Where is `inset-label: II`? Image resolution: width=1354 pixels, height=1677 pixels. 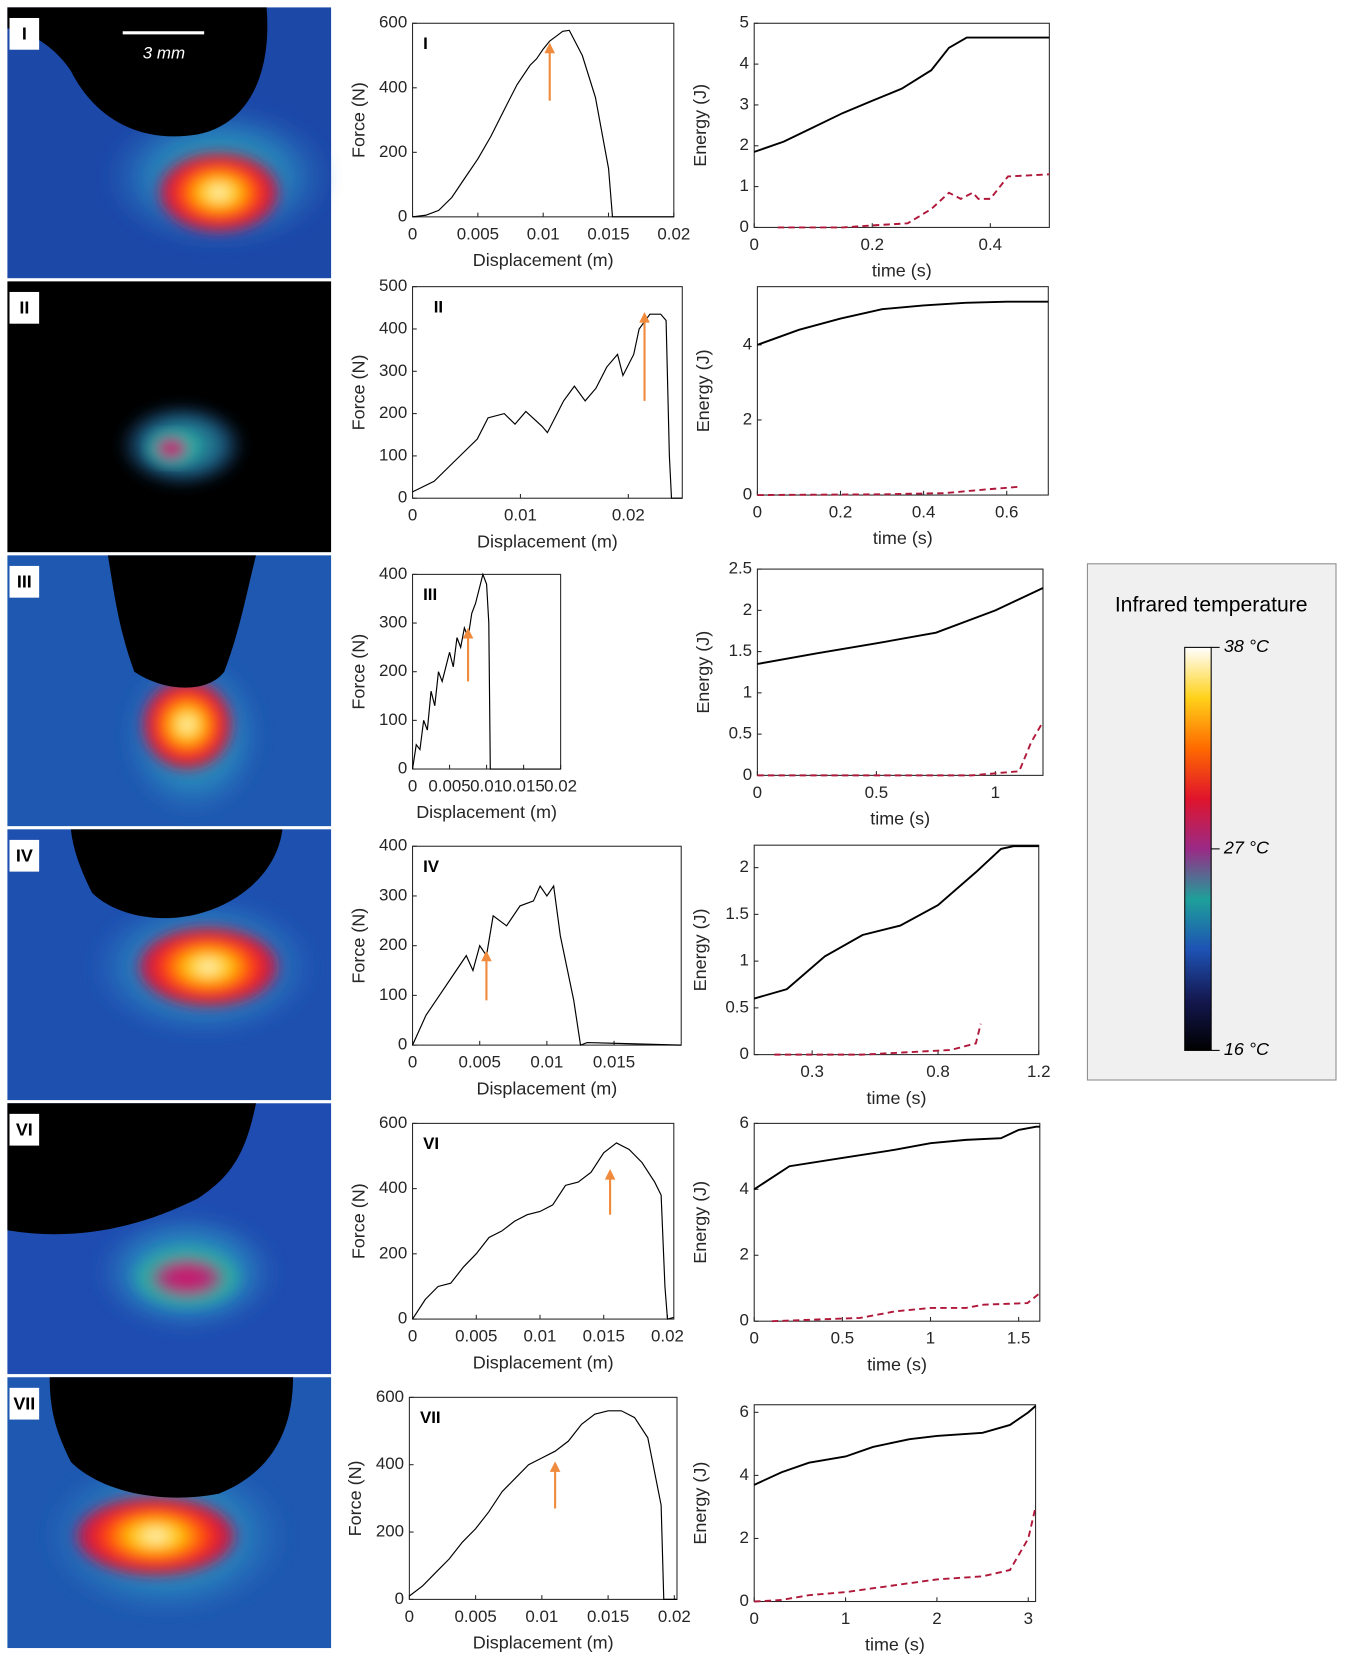 inset-label: II is located at coordinates (438, 306).